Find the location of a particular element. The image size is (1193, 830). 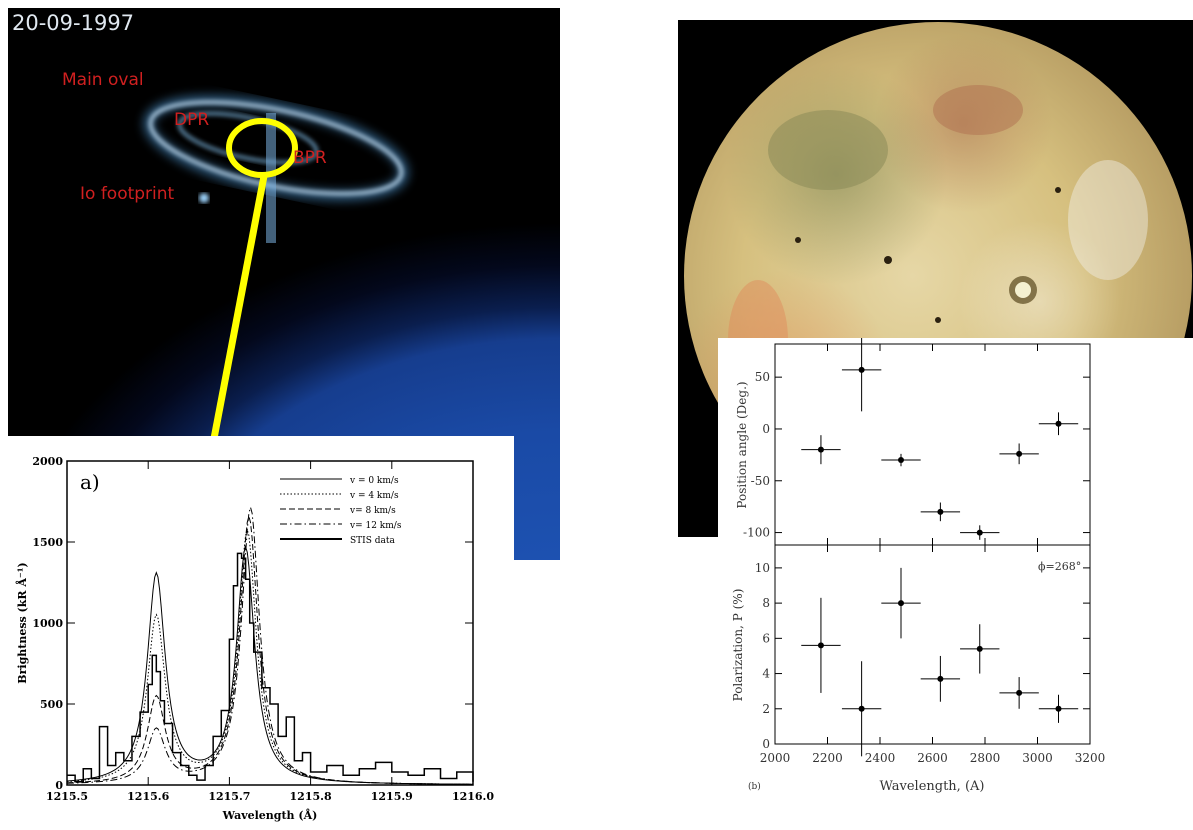

polarization-y-tick-label: 4 is located at coordinates (766, 674).